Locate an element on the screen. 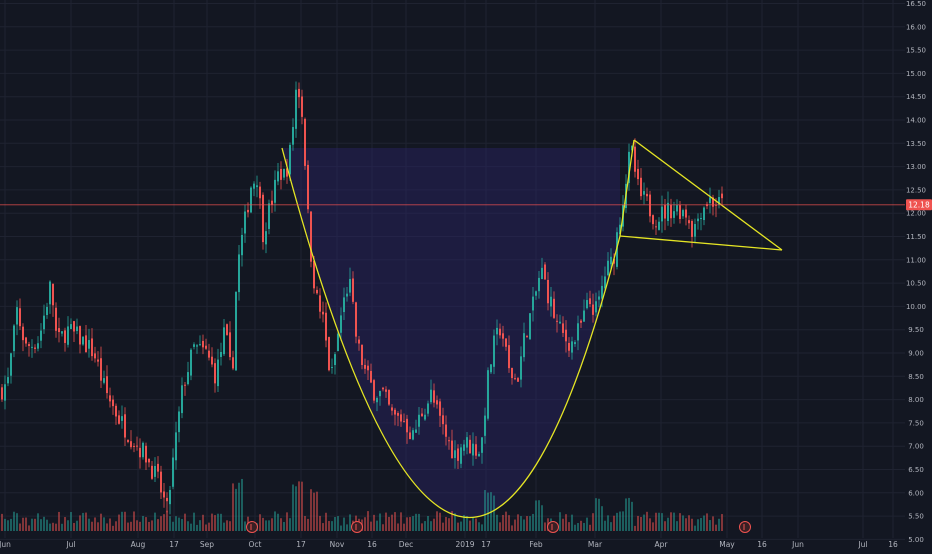  price-tick-label: 11.50 is located at coordinates (916, 237).